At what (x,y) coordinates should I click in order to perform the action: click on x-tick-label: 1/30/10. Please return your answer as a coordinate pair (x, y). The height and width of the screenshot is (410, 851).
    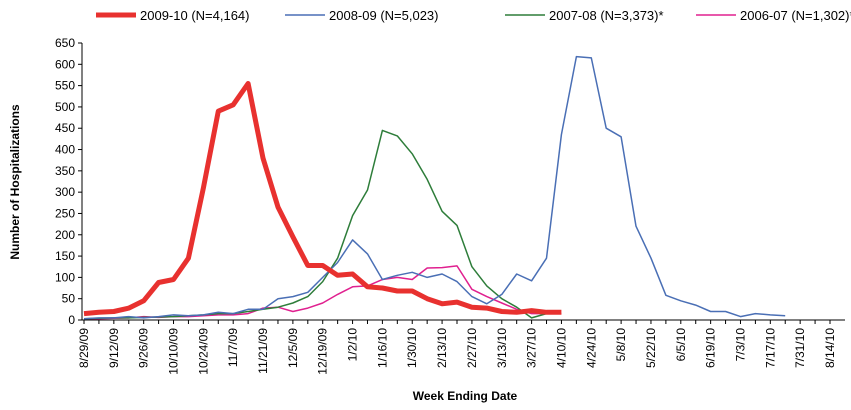
    Looking at the image, I should click on (412, 348).